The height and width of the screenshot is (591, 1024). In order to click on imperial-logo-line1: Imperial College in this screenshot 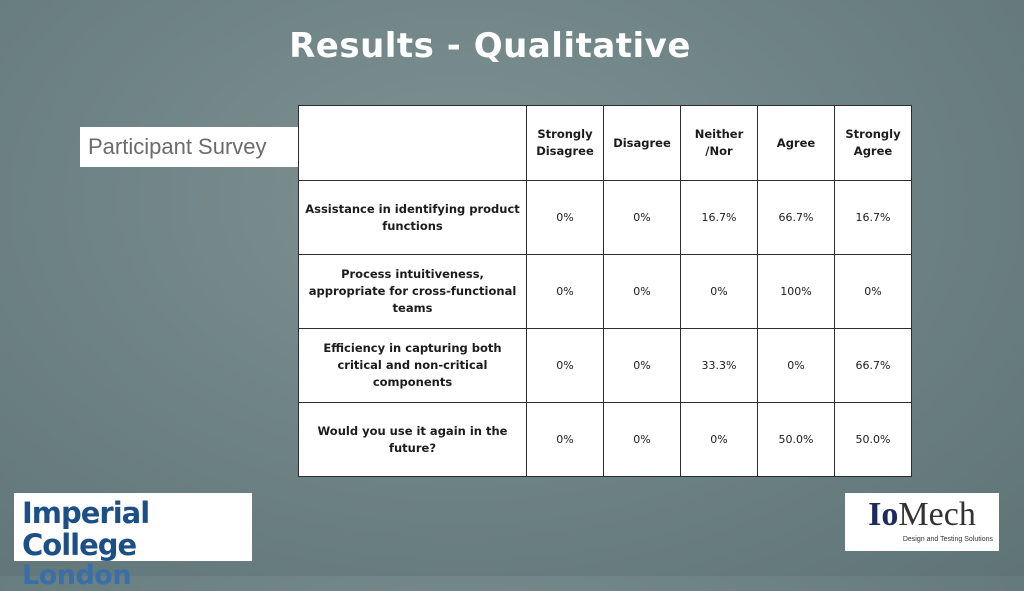, I will do `click(86, 529)`.